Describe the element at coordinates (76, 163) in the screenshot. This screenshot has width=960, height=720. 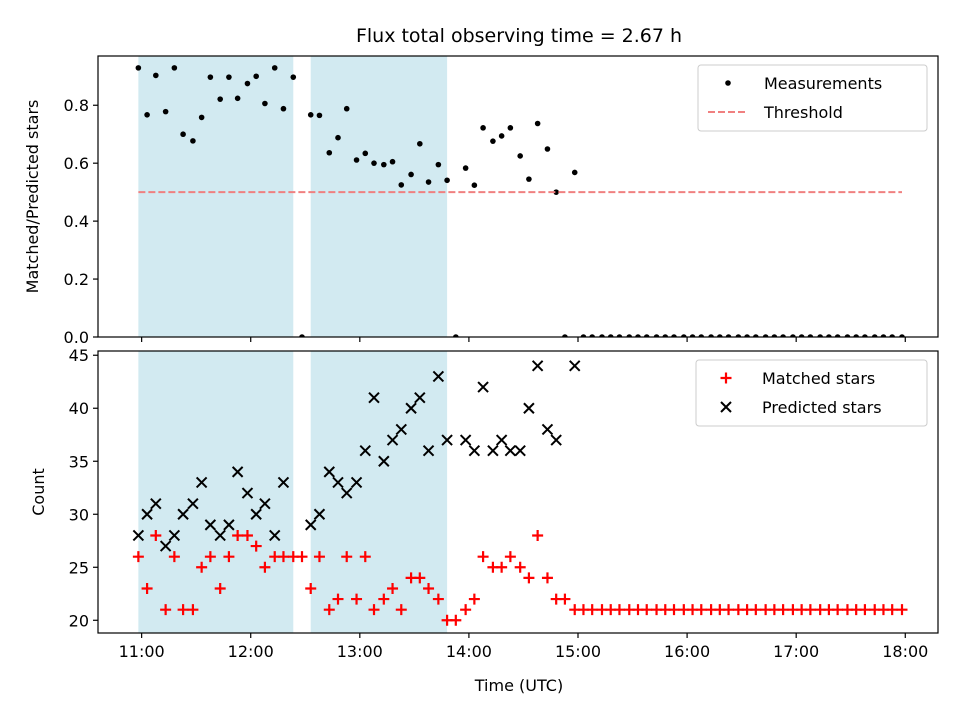
I see `y-tick-label: 0.6` at that location.